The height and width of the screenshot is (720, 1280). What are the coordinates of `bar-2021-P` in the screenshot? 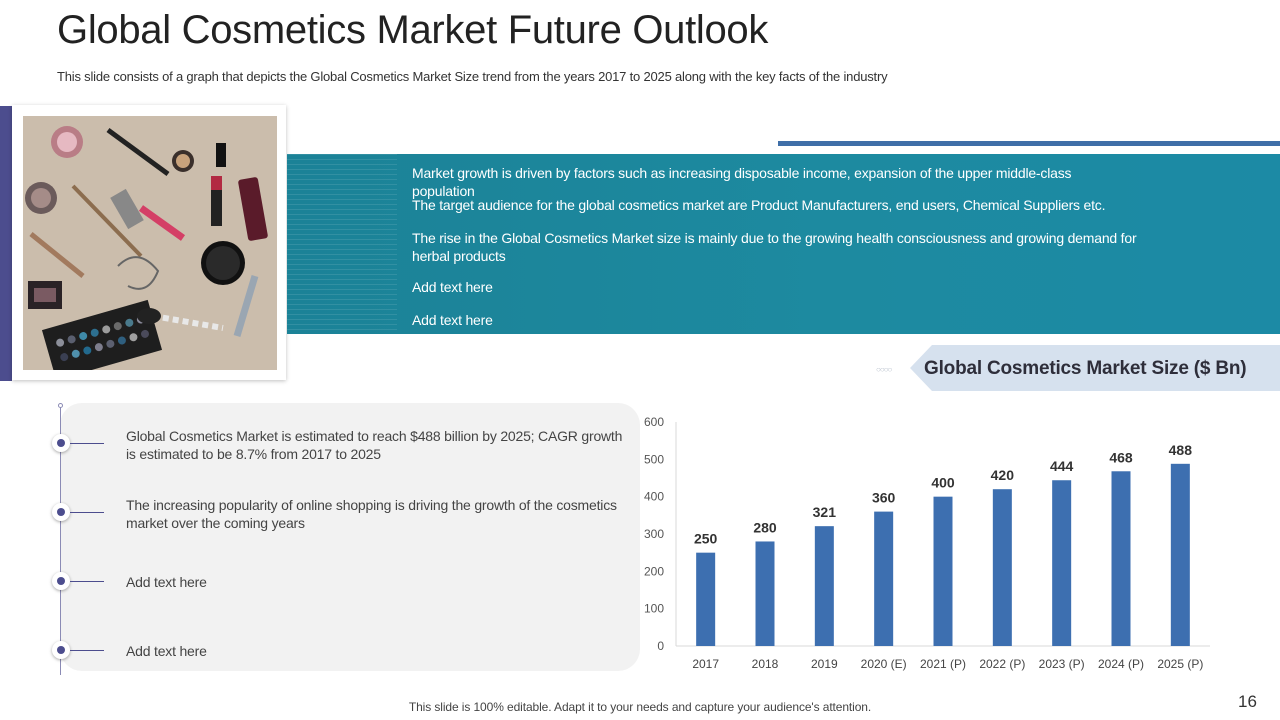 It's located at (943, 571).